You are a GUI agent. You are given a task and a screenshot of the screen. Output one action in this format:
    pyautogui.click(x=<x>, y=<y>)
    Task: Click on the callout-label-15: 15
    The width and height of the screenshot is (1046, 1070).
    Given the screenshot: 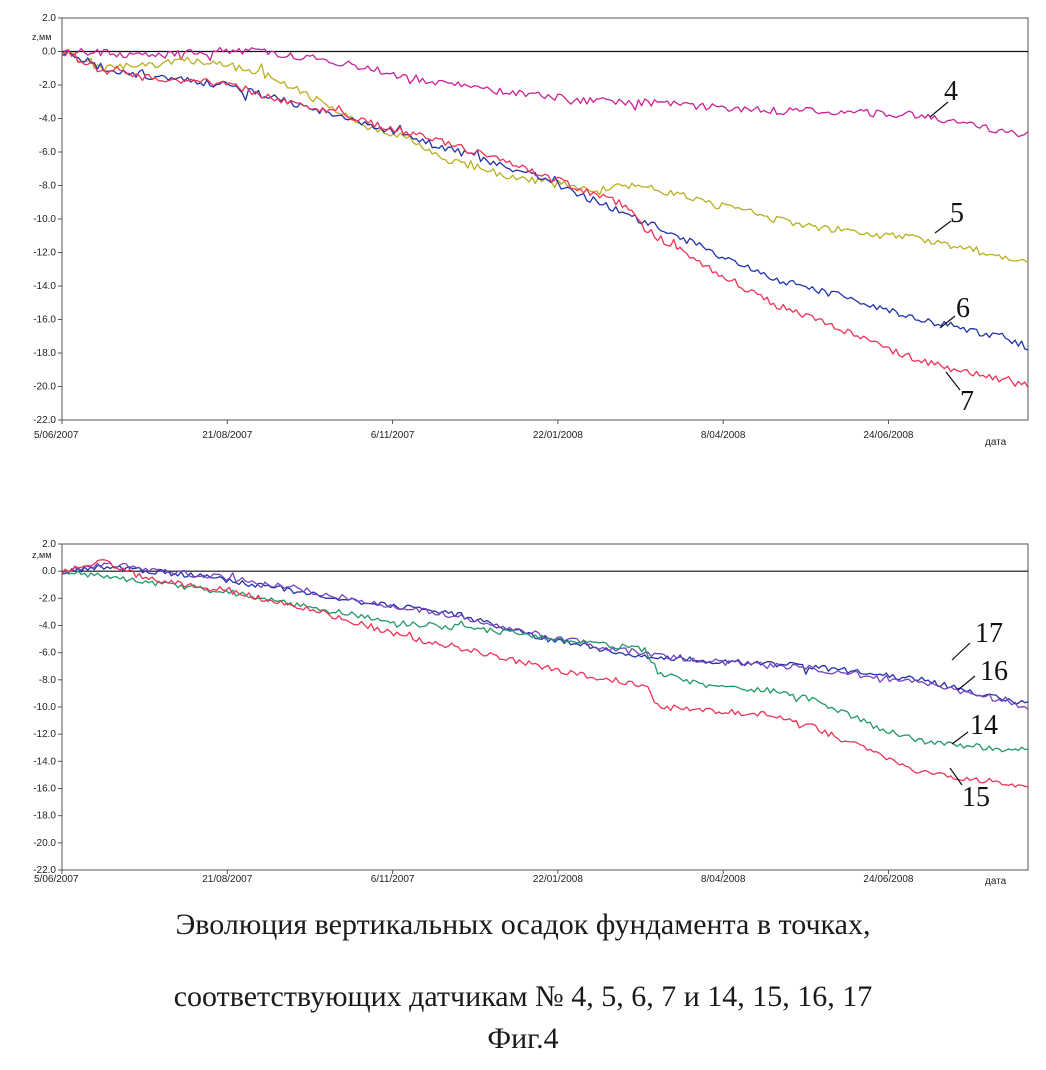 What is the action you would take?
    pyautogui.click(x=976, y=797)
    